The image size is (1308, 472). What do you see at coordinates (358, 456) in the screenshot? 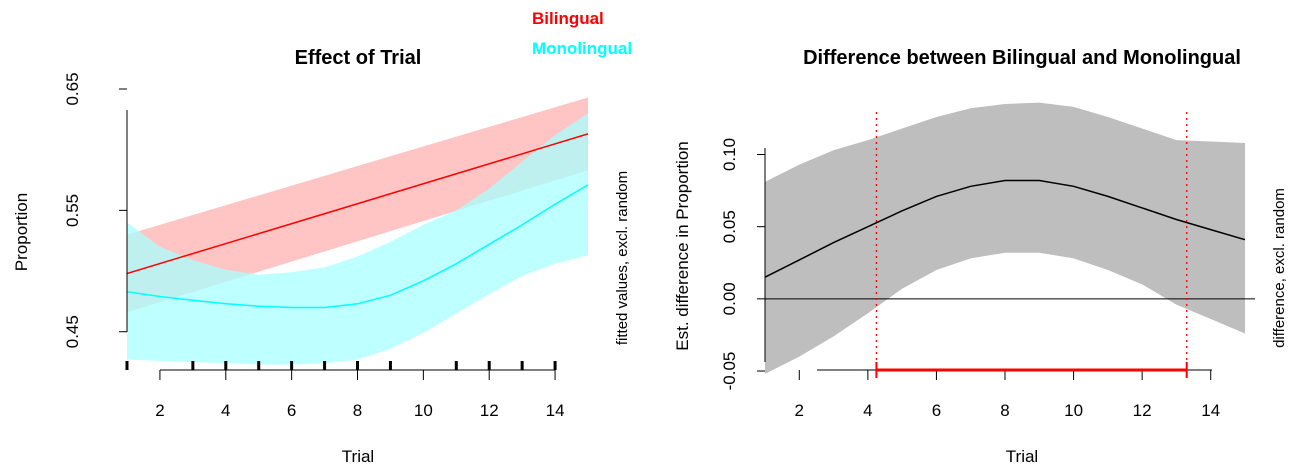
I see `left-x-axis-label: Trial` at bounding box center [358, 456].